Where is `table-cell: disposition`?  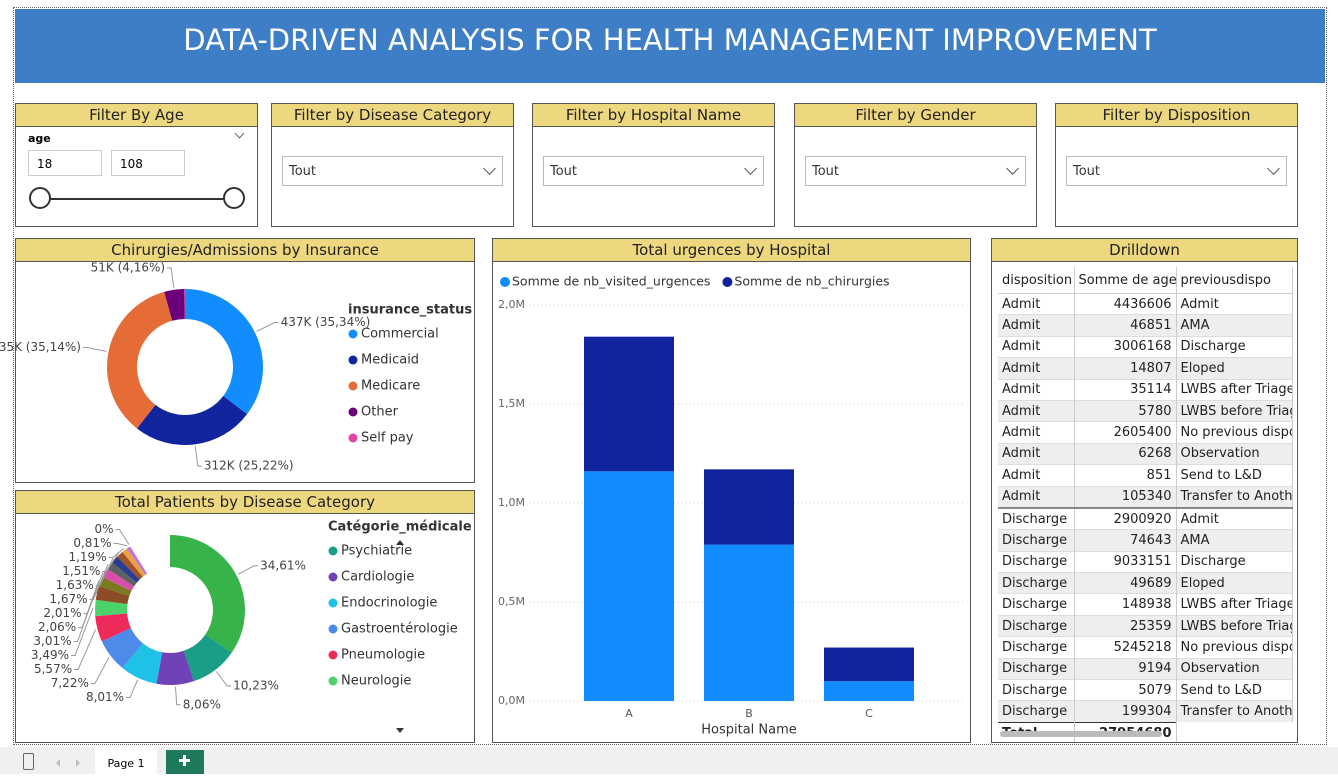 table-cell: disposition is located at coordinates (1036, 280).